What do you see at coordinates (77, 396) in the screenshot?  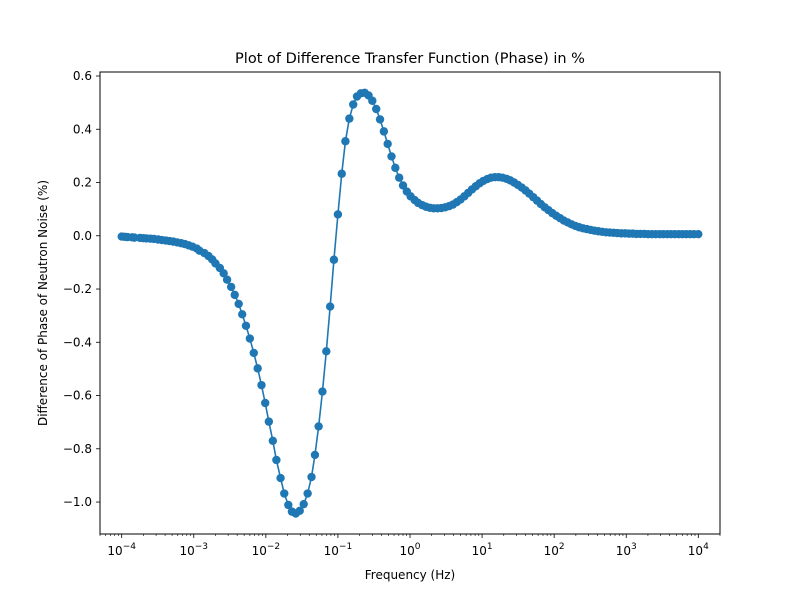 I see `y-tick-label: −0.6` at bounding box center [77, 396].